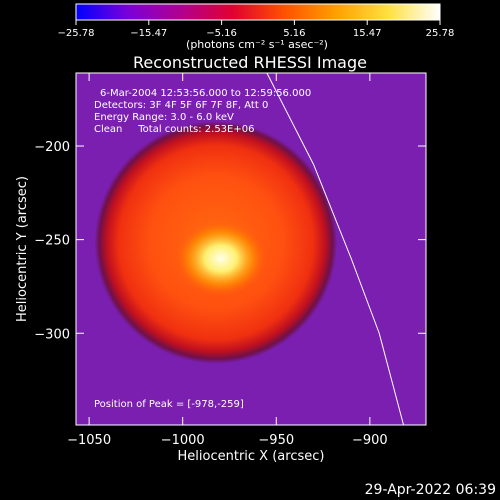 The width and height of the screenshot is (500, 500). I want to click on y-tick-label: −250, so click(52, 241).